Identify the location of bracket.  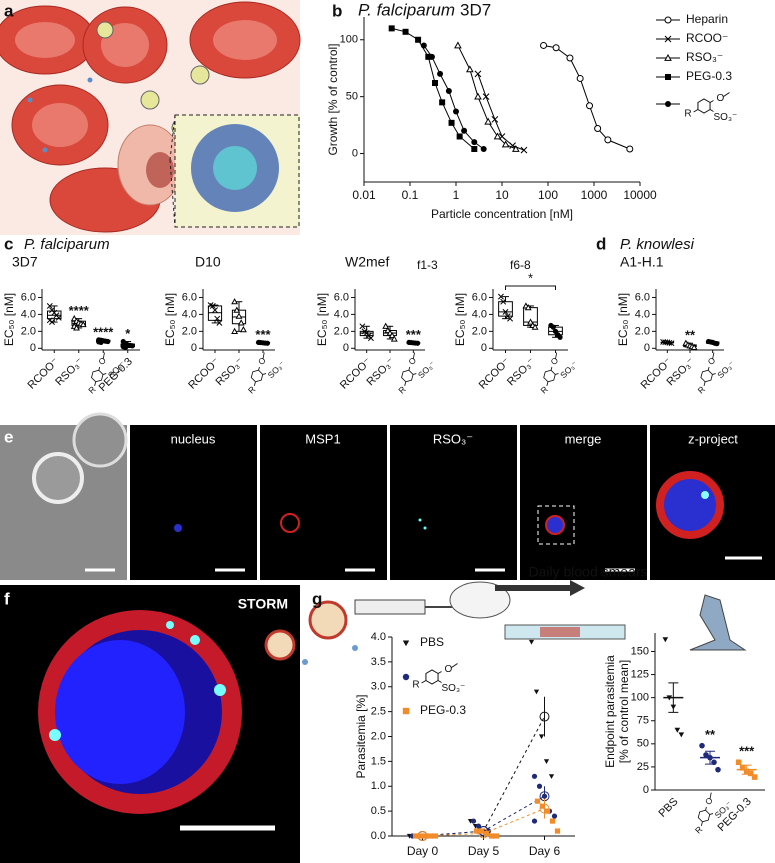
(530, 287).